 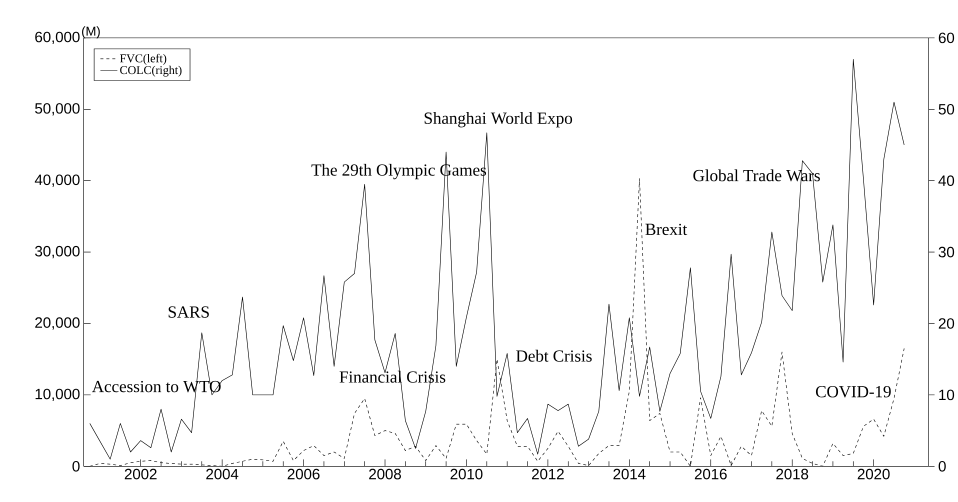 What do you see at coordinates (57, 109) in the screenshot?
I see `y-tick-label: 50,000` at bounding box center [57, 109].